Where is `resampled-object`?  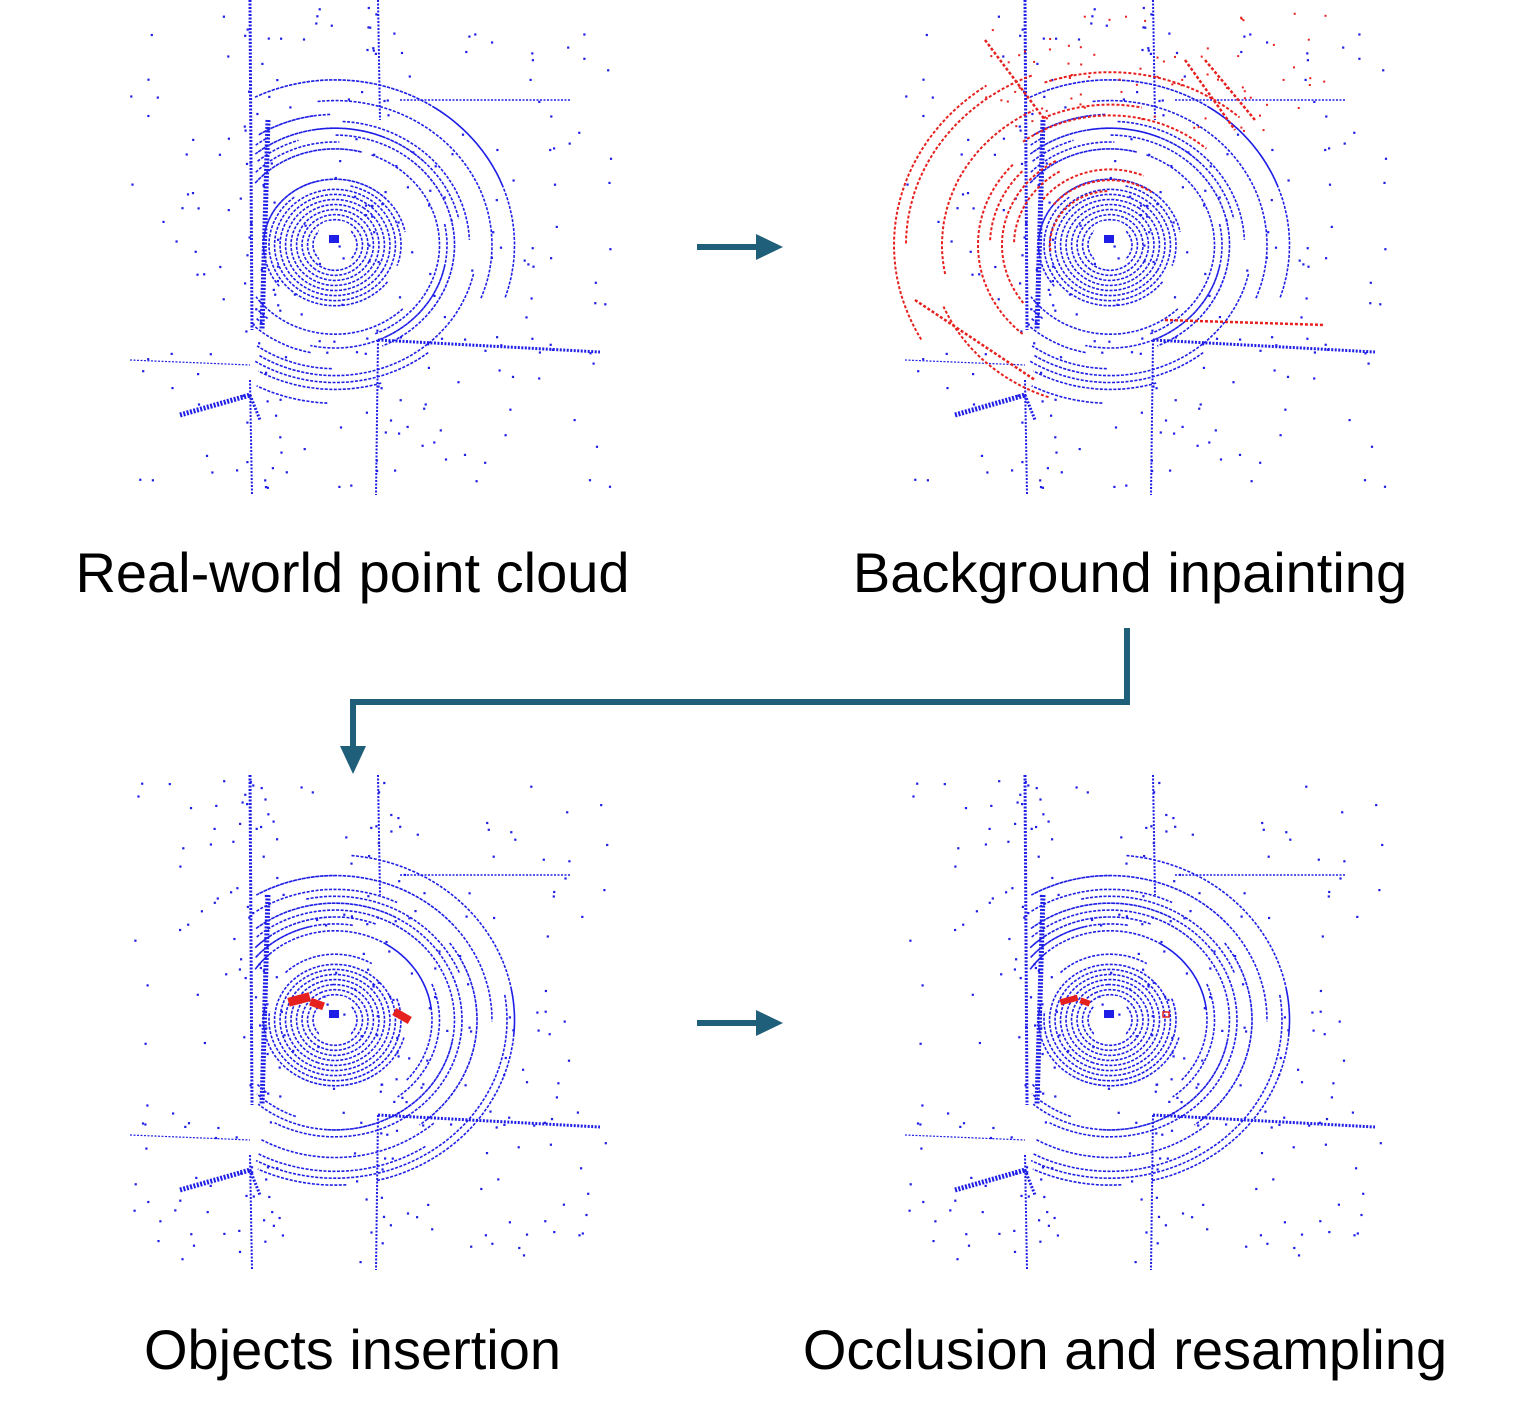
resampled-object is located at coordinates (1085, 1002).